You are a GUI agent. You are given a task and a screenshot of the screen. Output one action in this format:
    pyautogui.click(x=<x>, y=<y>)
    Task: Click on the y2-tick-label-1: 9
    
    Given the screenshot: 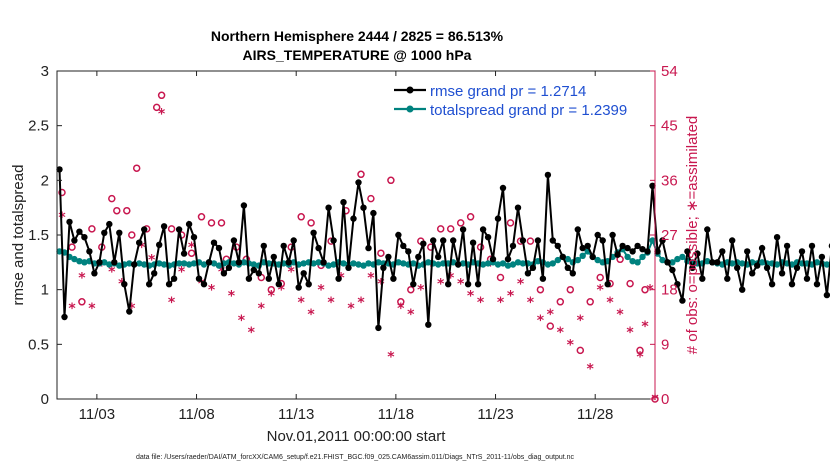 What is the action you would take?
    pyautogui.click(x=665, y=344)
    